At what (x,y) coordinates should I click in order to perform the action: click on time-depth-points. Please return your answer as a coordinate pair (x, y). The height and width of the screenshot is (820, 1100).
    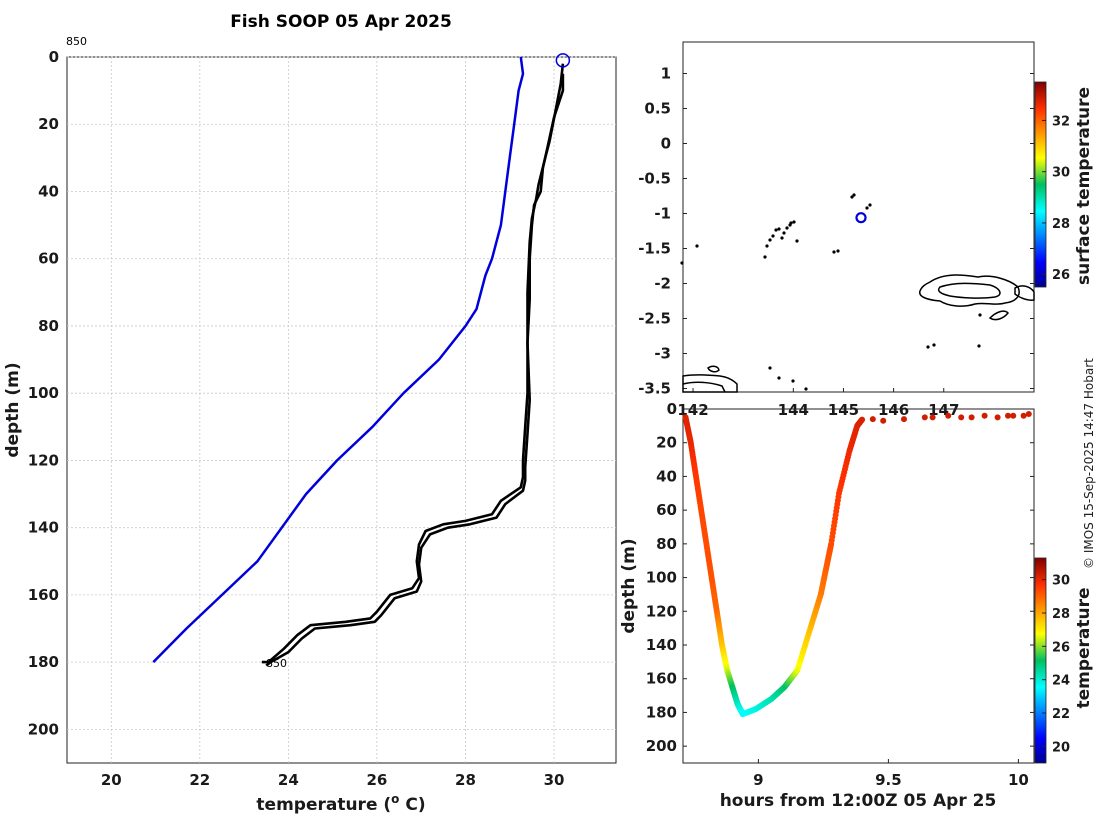
    Looking at the image, I should click on (857, 564).